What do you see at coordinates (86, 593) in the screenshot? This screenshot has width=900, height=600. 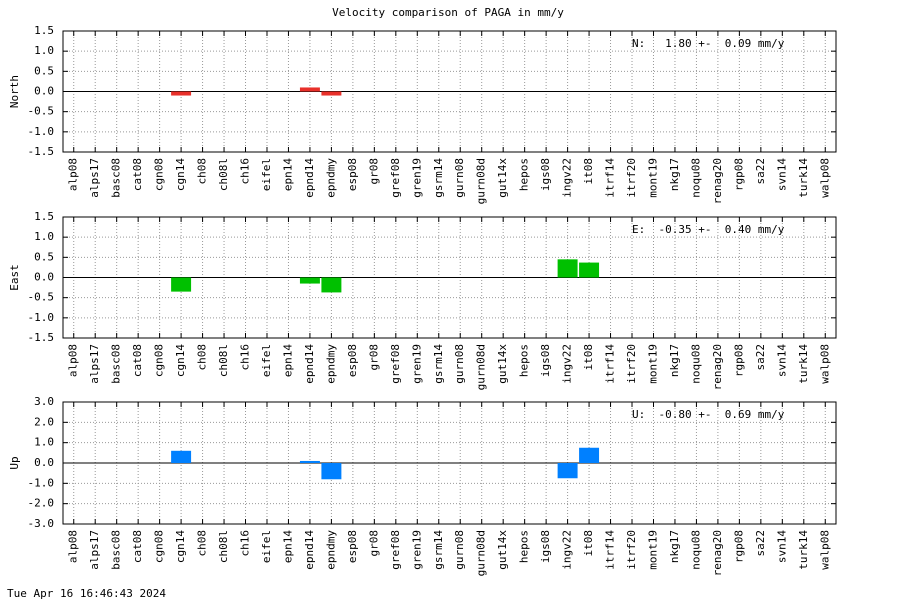 I see `footer-timestamp: Tue Apr 16 16:46:43 2024` at bounding box center [86, 593].